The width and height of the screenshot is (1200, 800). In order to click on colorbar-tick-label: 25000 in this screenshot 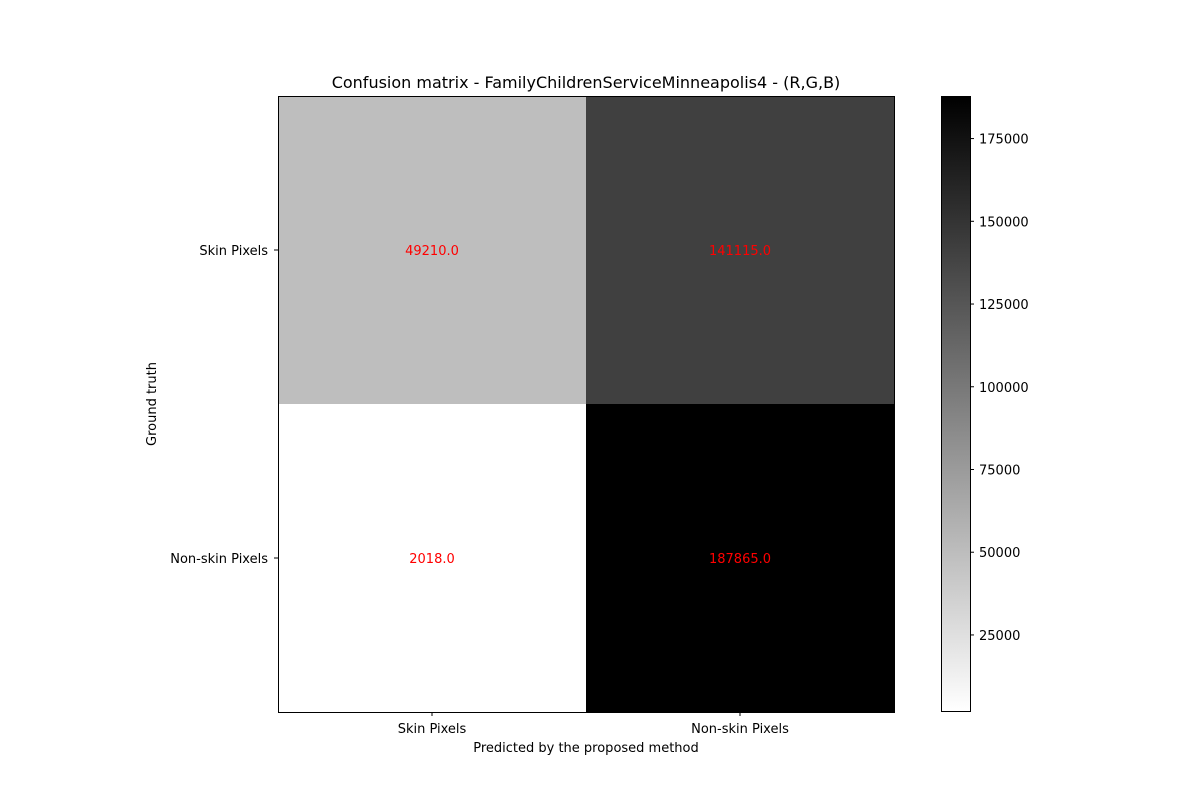, I will do `click(999, 636)`.